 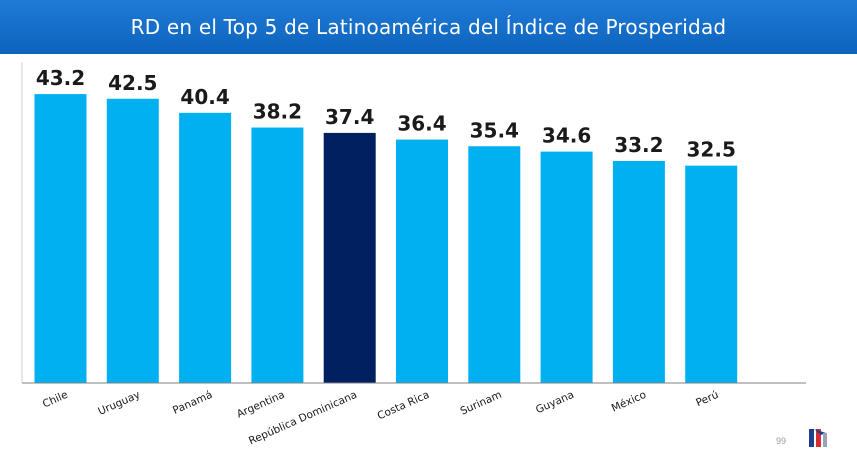 What do you see at coordinates (494, 130) in the screenshot?
I see `data-label: 35.4` at bounding box center [494, 130].